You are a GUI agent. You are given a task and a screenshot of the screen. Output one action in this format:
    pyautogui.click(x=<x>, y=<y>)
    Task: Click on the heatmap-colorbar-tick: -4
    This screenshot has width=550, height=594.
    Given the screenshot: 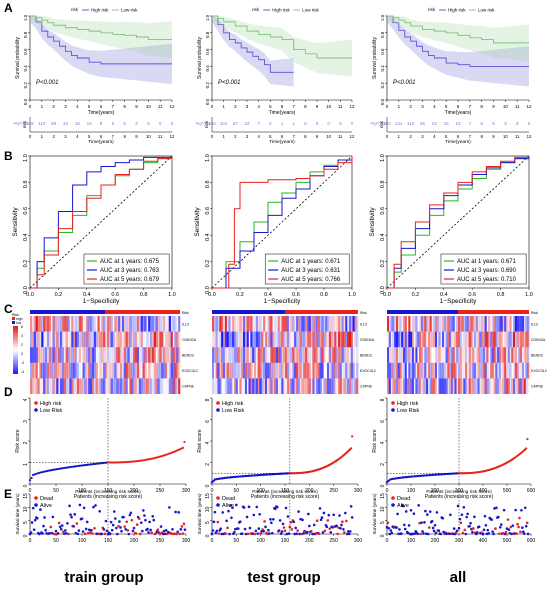 What is the action you would take?
    pyautogui.click(x=22, y=372)
    